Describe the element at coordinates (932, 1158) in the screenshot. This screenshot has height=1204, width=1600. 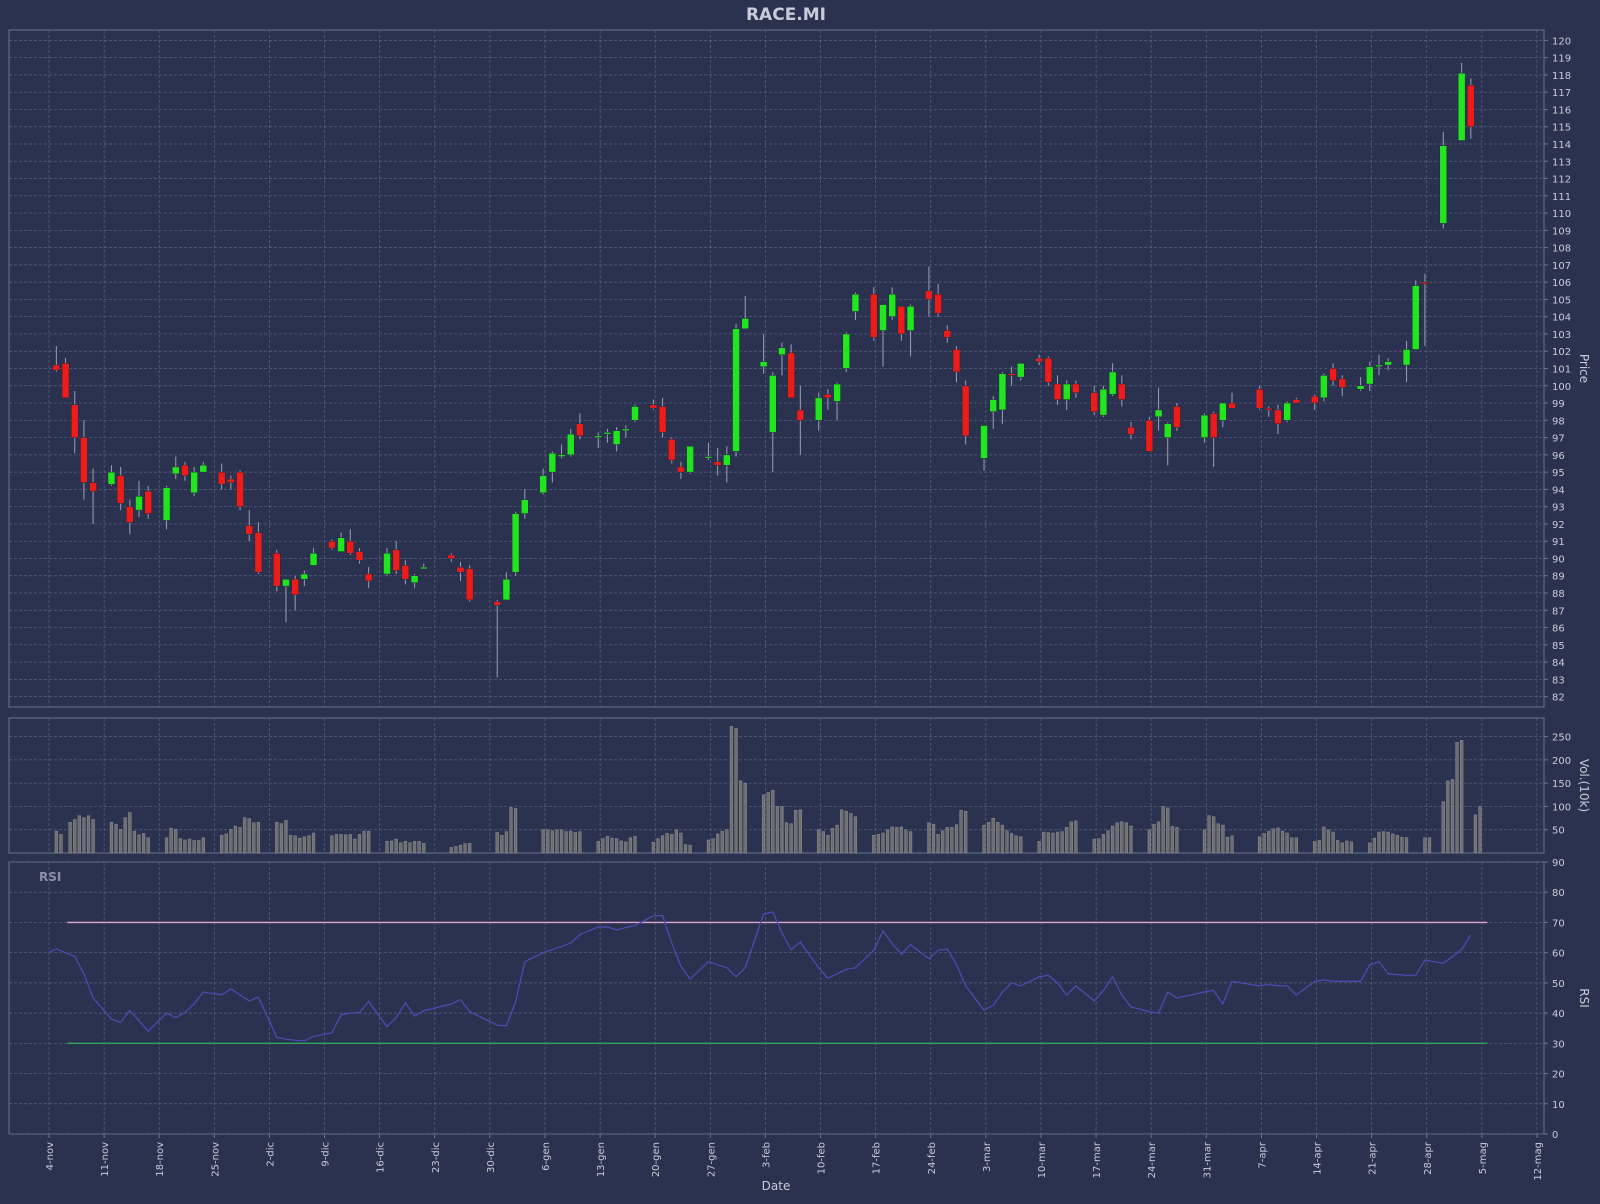
I see `x-tick-label: 24-feb` at that location.